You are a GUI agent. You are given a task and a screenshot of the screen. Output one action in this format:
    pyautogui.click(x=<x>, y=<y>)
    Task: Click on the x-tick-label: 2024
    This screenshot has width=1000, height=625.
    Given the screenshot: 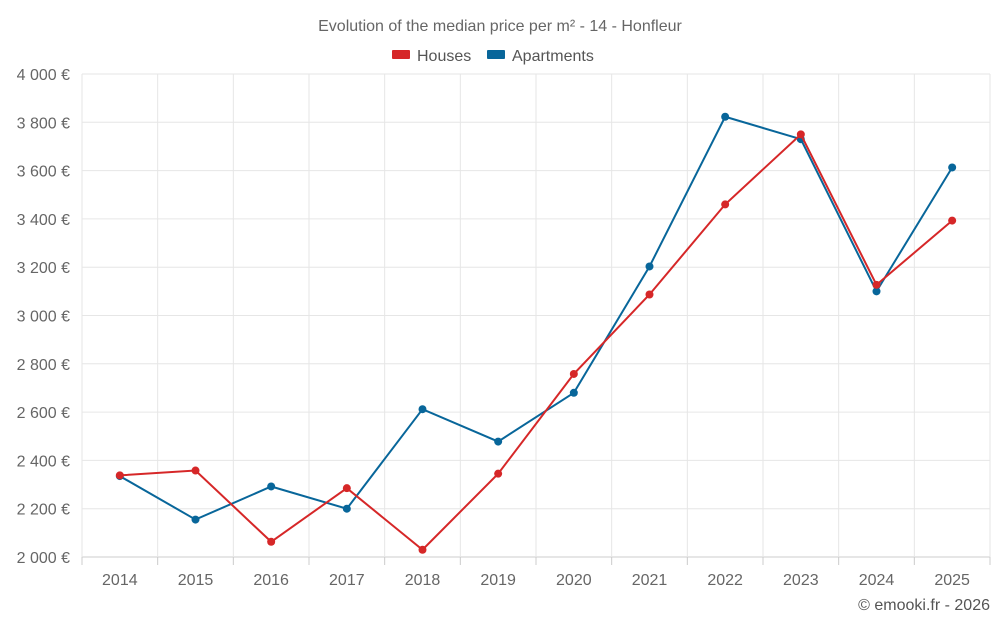 What is the action you would take?
    pyautogui.click(x=877, y=580)
    